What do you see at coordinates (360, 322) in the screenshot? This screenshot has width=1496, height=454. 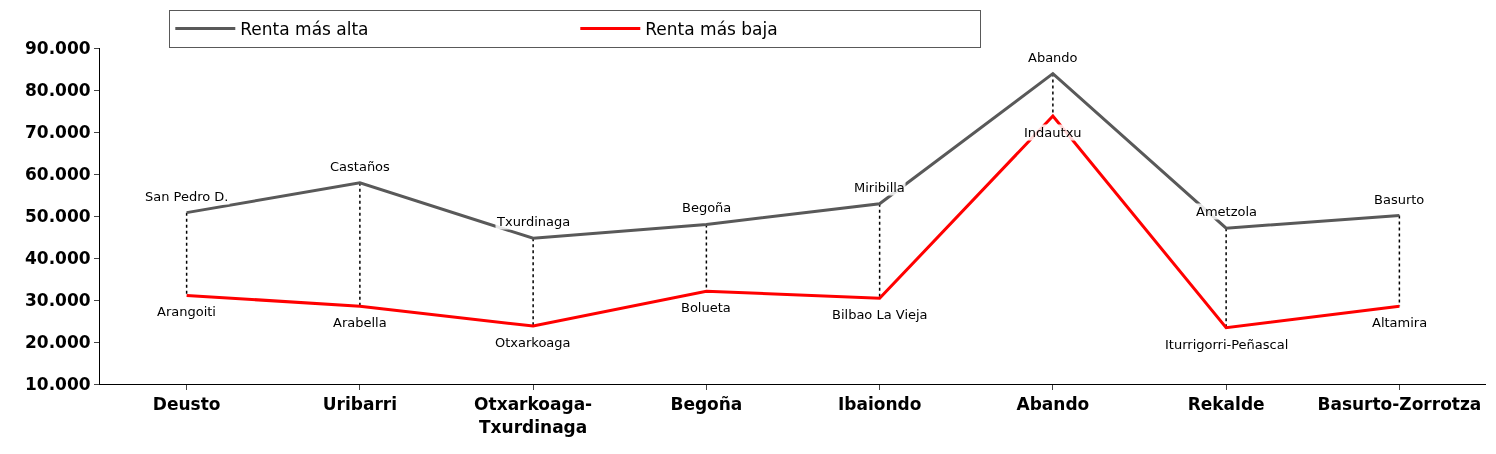 I see `annotation: Arabella` at bounding box center [360, 322].